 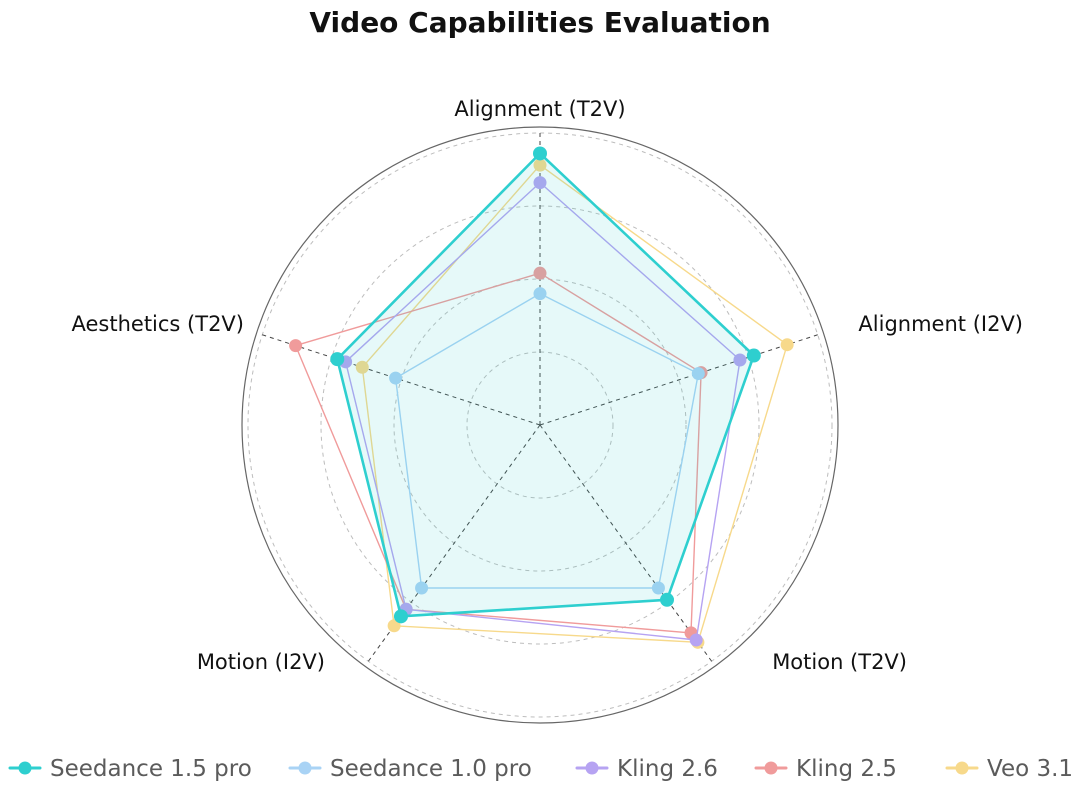 I want to click on point-kling-2-5-alignment-t2v, so click(x=540, y=273).